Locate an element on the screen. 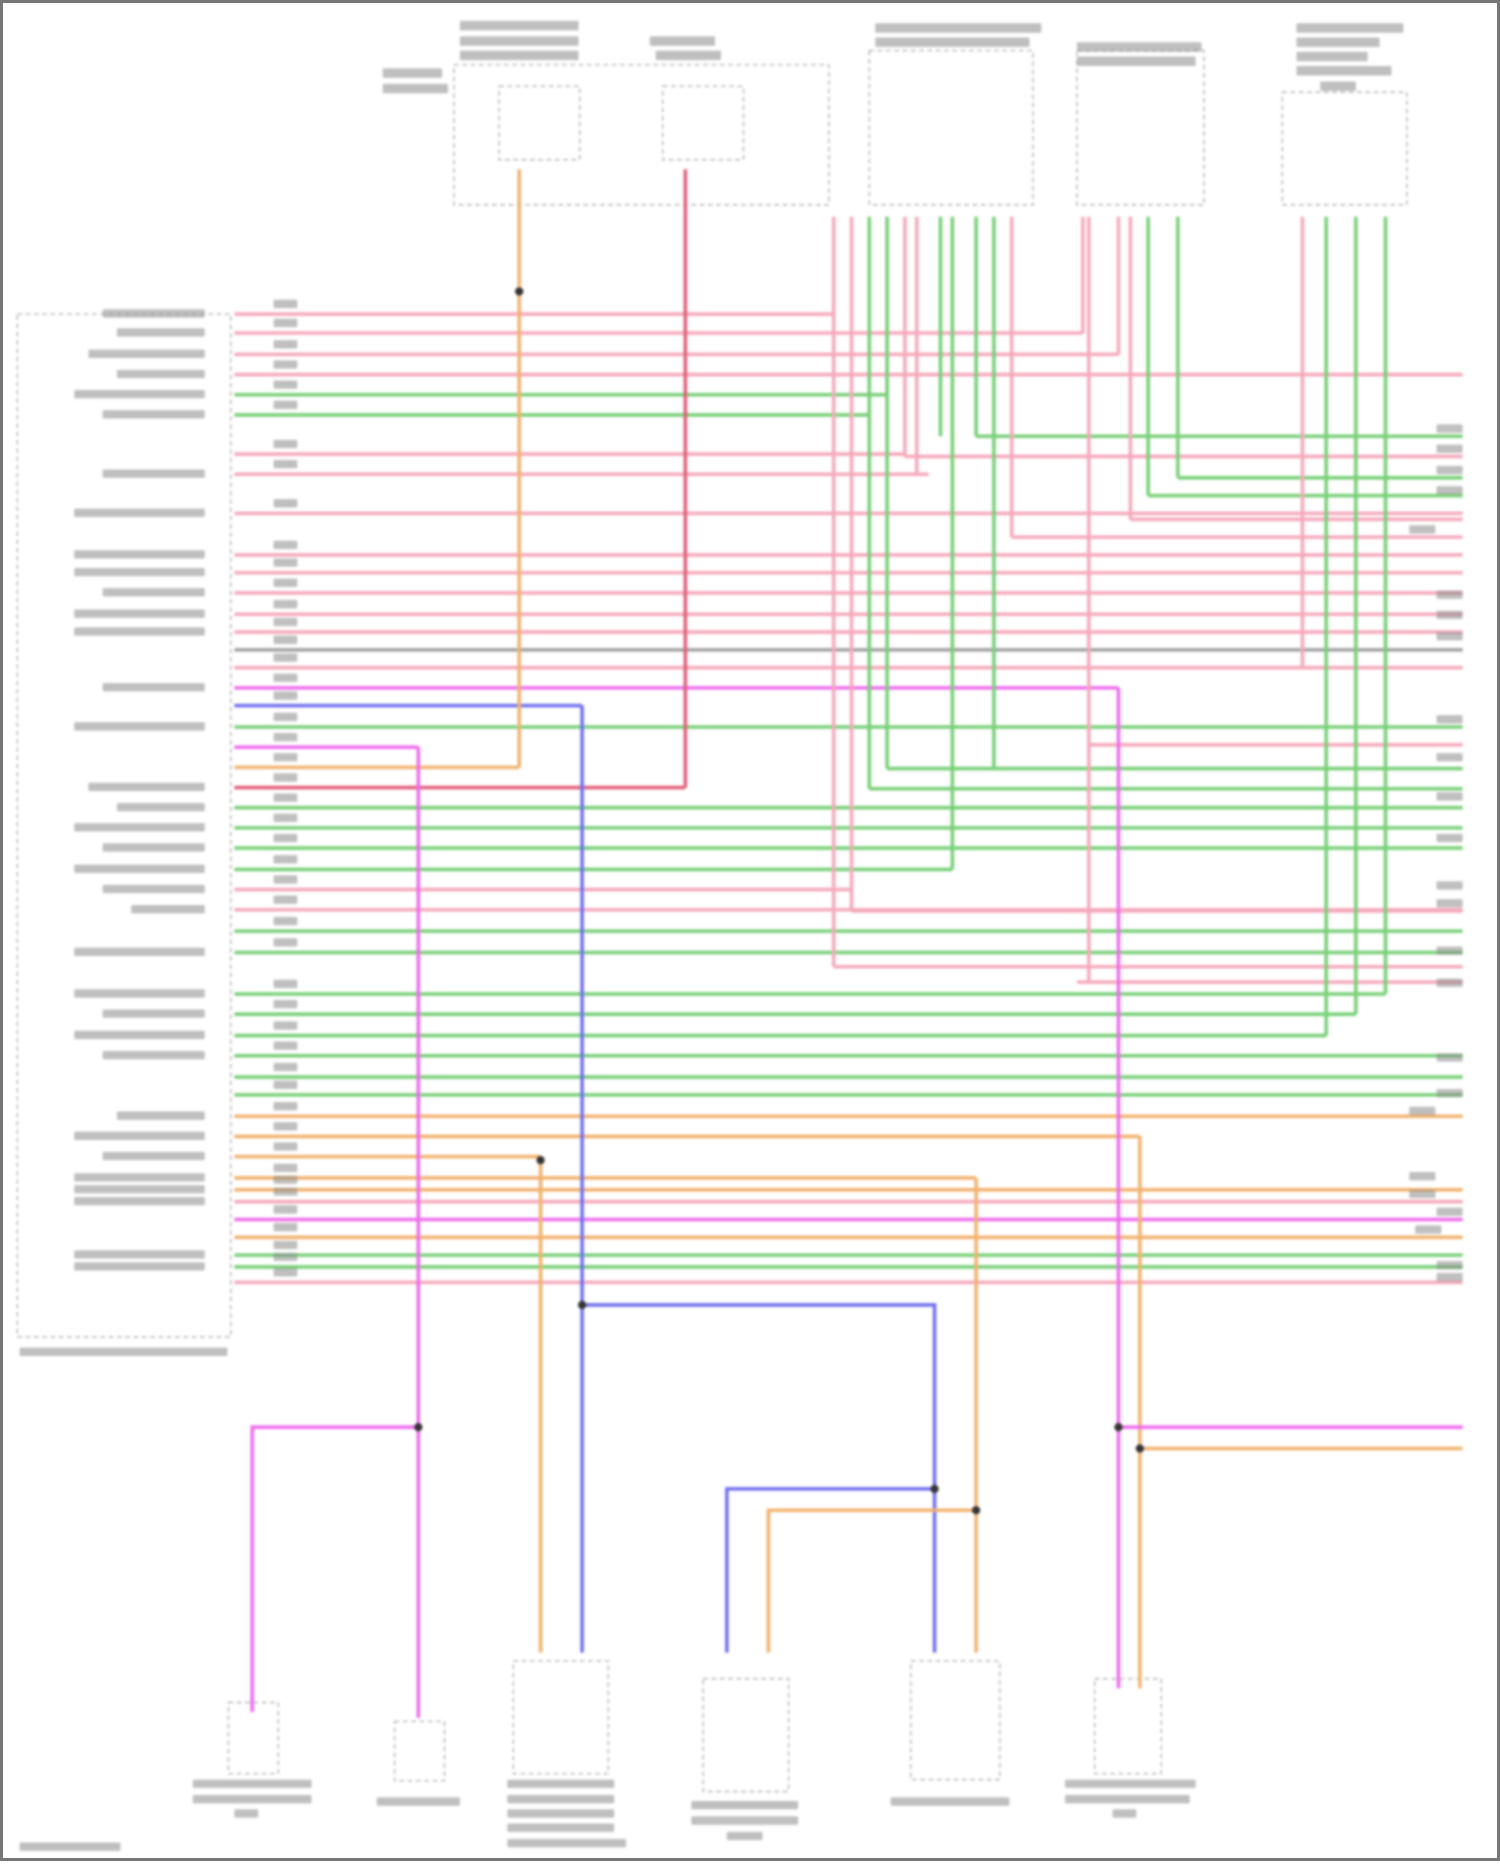 Image resolution: width=1500 pixels, height=1864 pixels. wire-magenta is located at coordinates (335, 1569).